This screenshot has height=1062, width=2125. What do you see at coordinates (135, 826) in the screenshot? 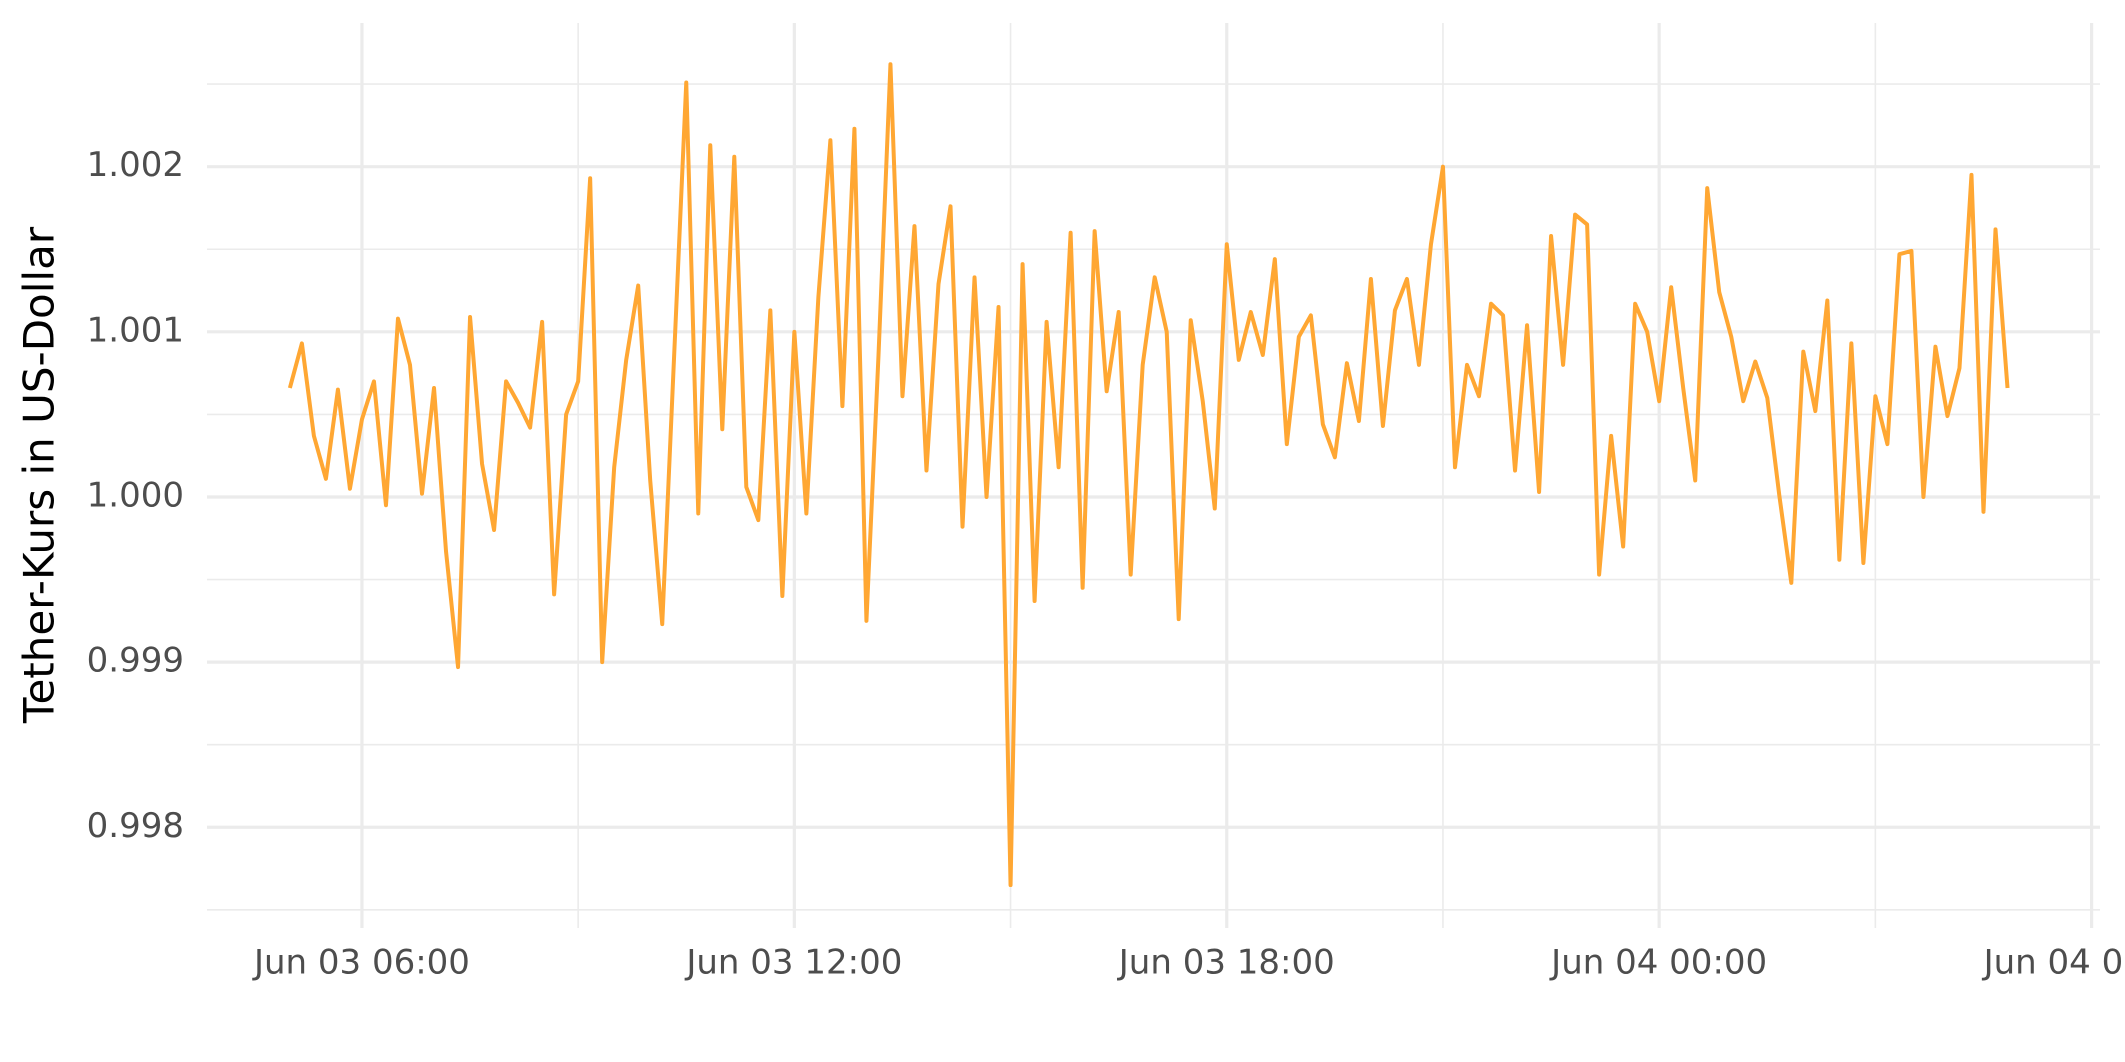
I see `y-tick-label: 0.998` at bounding box center [135, 826].